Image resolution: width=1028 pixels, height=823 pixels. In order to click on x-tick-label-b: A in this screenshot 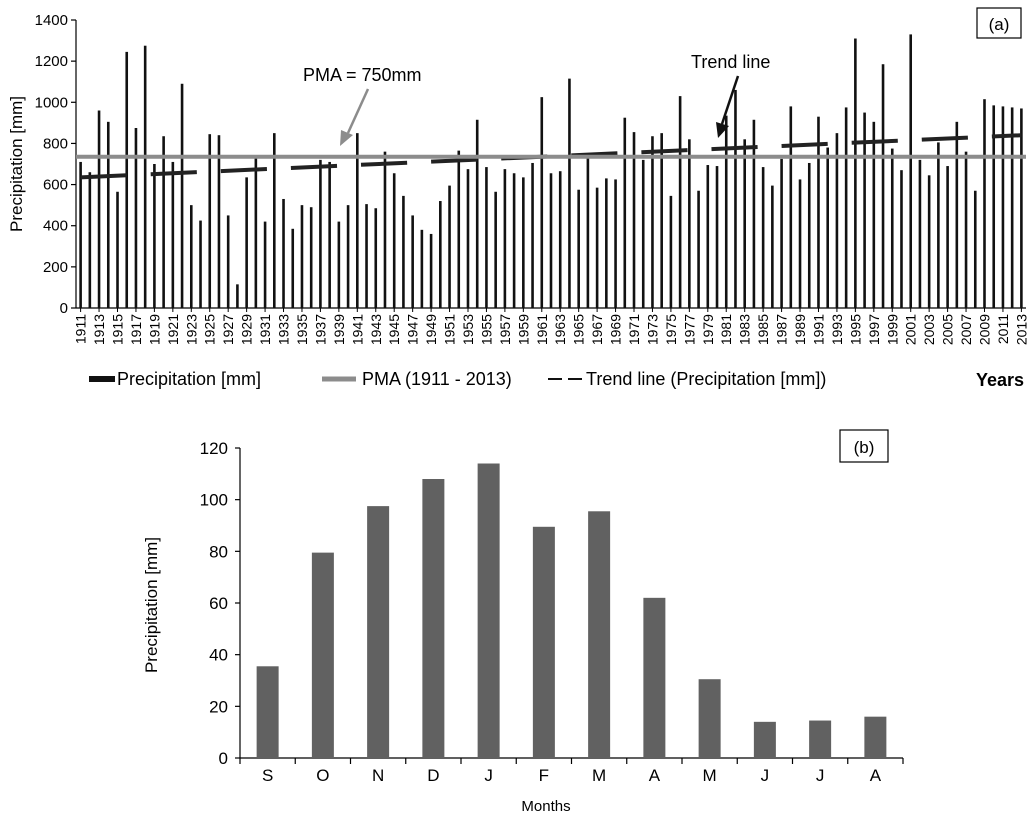, I will do `click(876, 775)`.